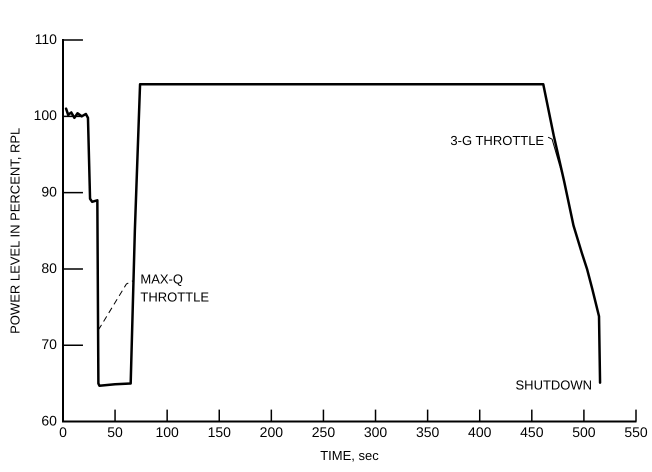  What do you see at coordinates (324, 432) in the screenshot?
I see `x-tick-label: 250` at bounding box center [324, 432].